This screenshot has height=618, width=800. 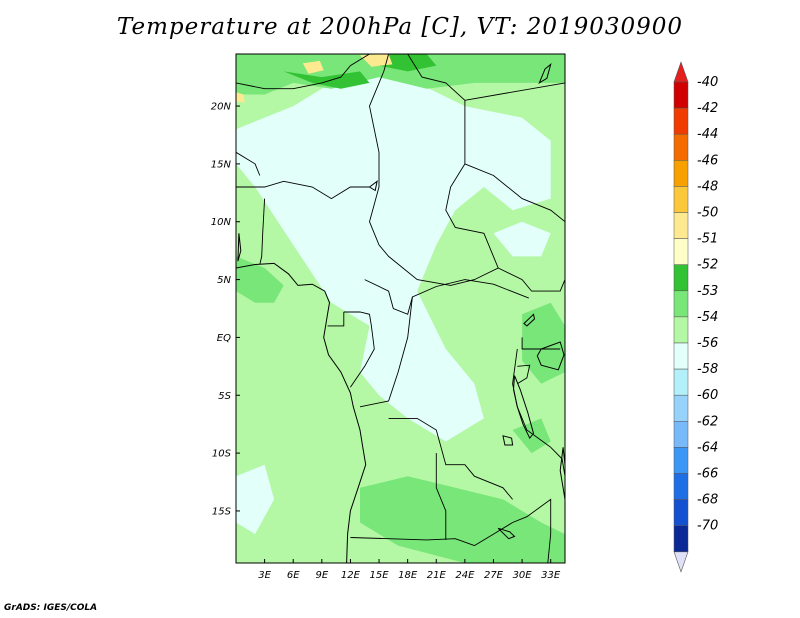 I want to click on y-tick-label-EQ: EQ, so click(x=224, y=338).